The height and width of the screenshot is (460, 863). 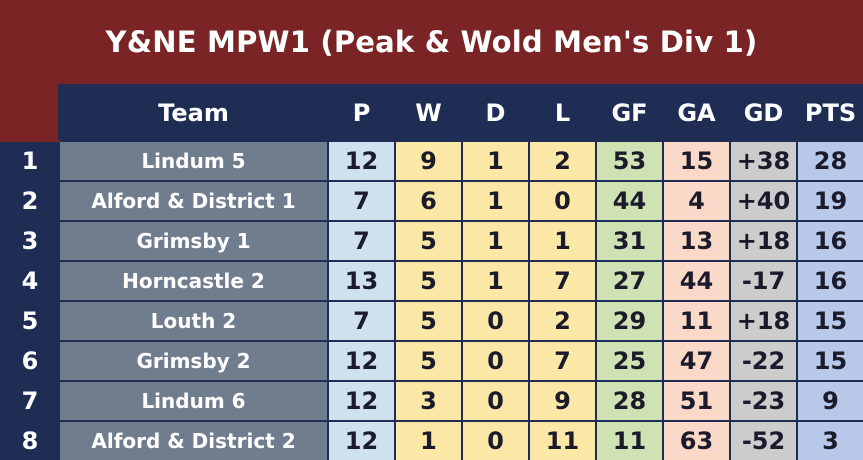 I want to click on goals-against-cell: 15, so click(x=696, y=161).